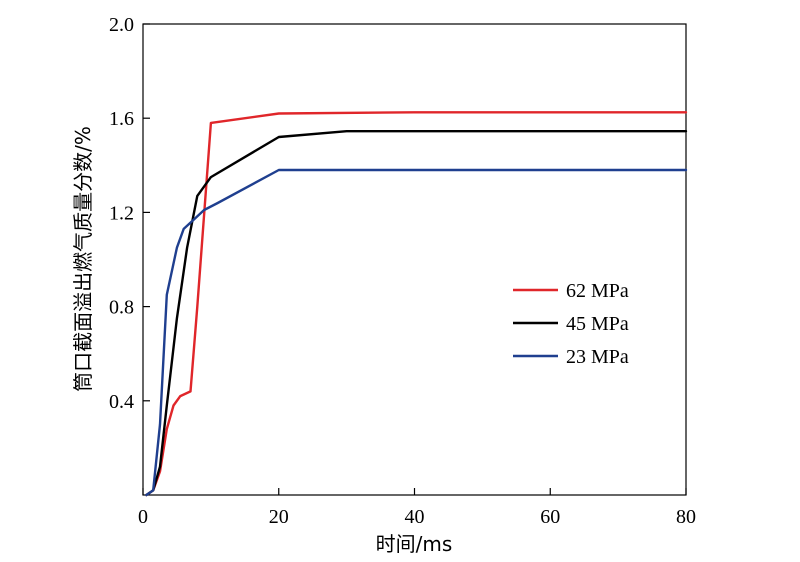 Image resolution: width=800 pixels, height=562 pixels. What do you see at coordinates (686, 517) in the screenshot?
I see `x-tick-label: 80` at bounding box center [686, 517].